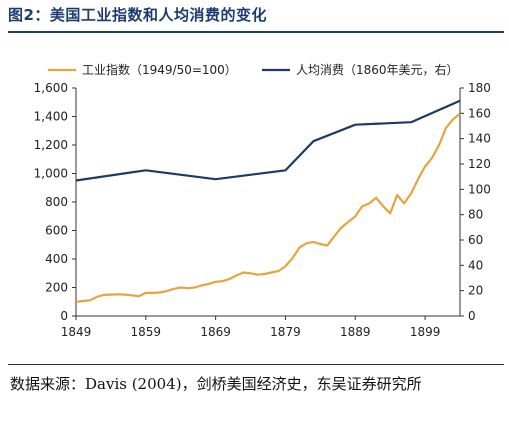  I want to click on right-axis-tick-label: 120, so click(479, 164).